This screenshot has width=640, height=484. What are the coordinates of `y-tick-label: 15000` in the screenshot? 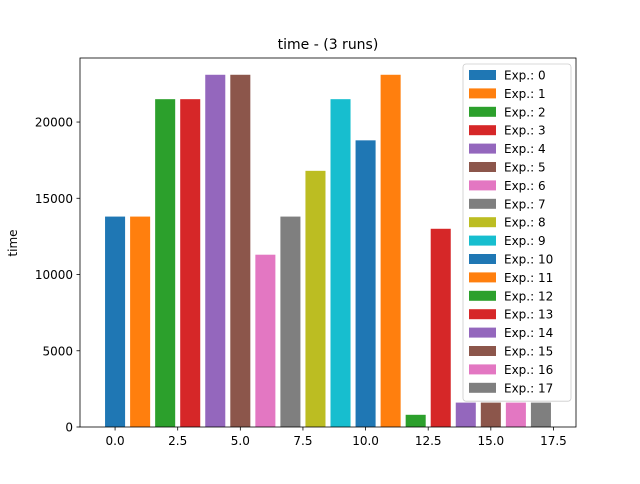 It's located at (54, 199).